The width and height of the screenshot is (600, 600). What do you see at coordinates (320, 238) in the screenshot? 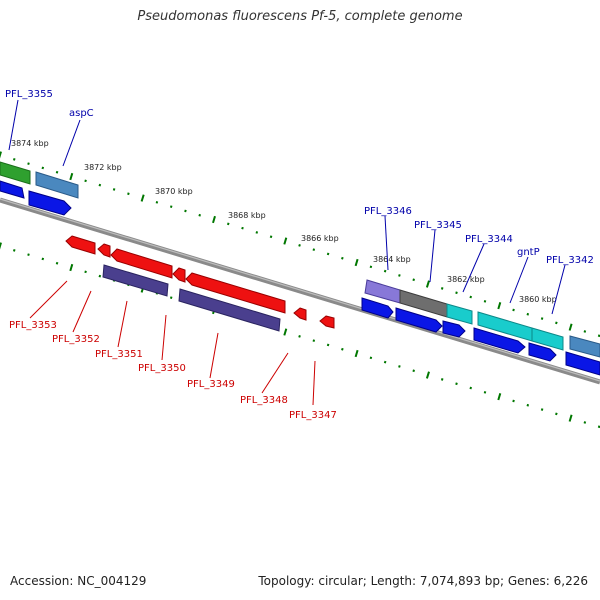
I see `kbp-label: 3866 kbp` at bounding box center [320, 238].